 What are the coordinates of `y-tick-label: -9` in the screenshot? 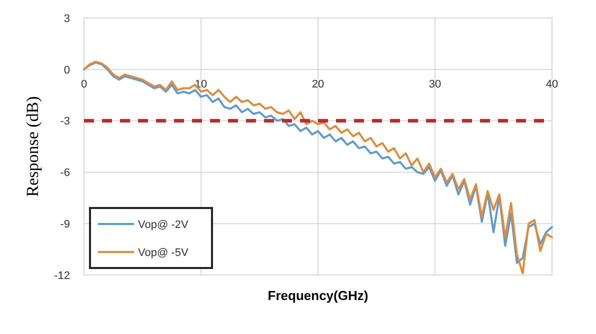 It's located at (65, 224).